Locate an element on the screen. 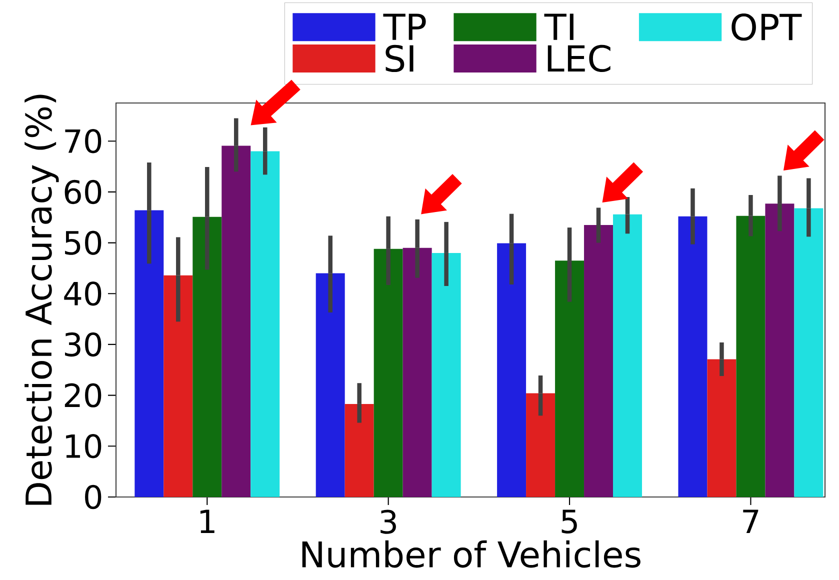 This screenshot has height=580, width=839. legend-label: TP is located at coordinates (404, 27).